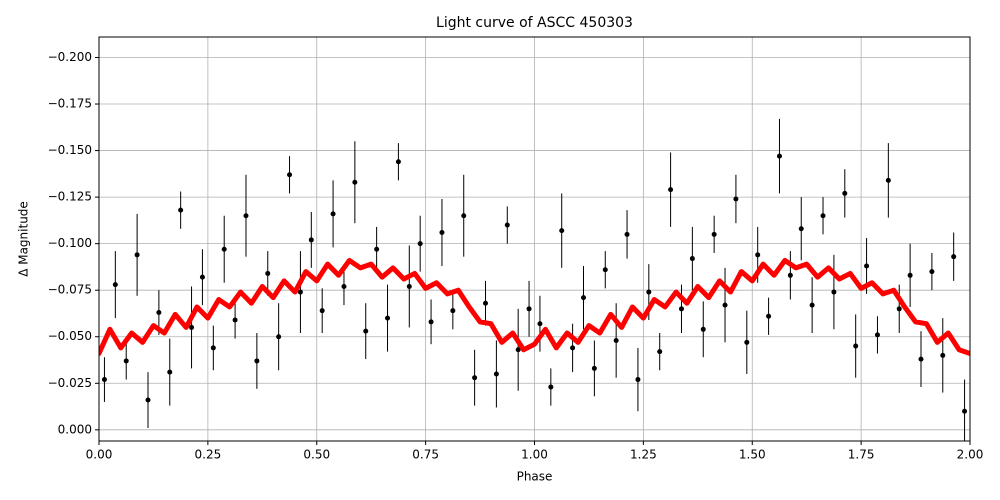  What do you see at coordinates (534, 455) in the screenshot?
I see `x-tick-label: 1.00` at bounding box center [534, 455].